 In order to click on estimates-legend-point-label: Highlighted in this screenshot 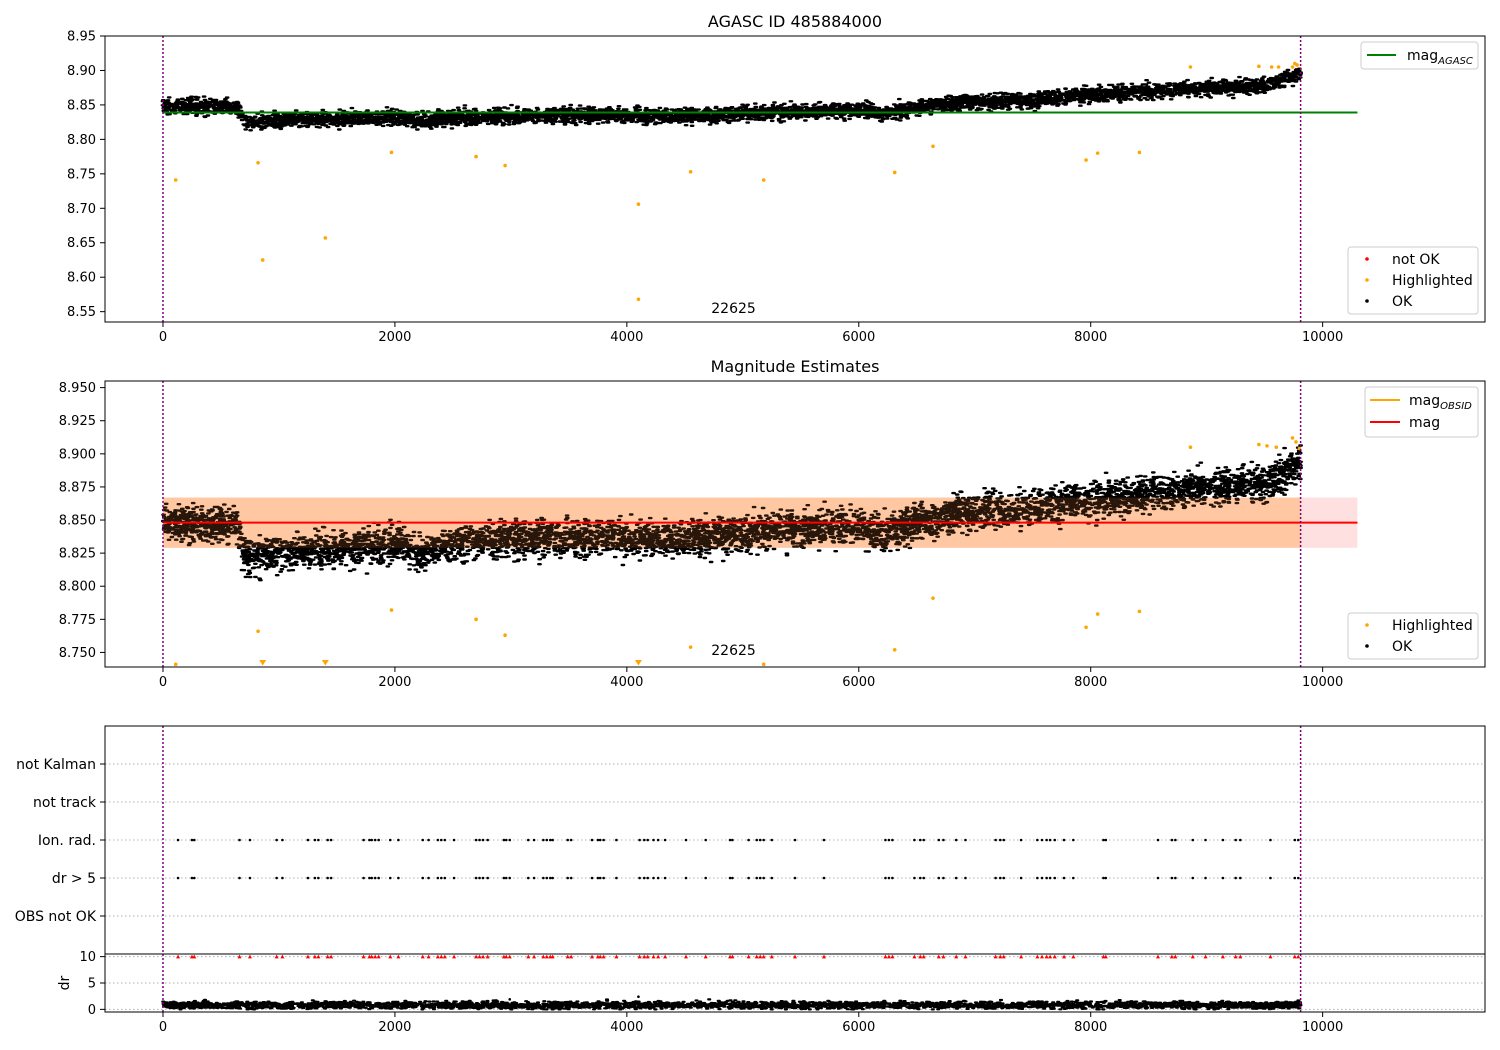, I will do `click(1432, 626)`.